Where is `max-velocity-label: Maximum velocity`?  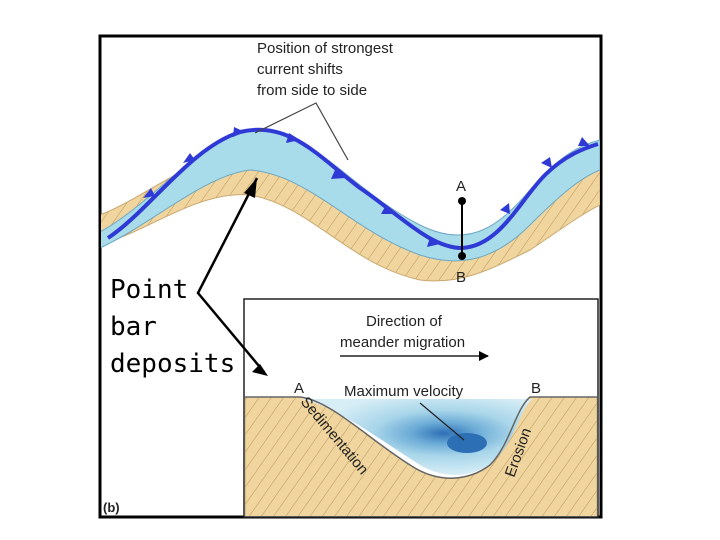
max-velocity-label: Maximum velocity is located at coordinates (404, 391).